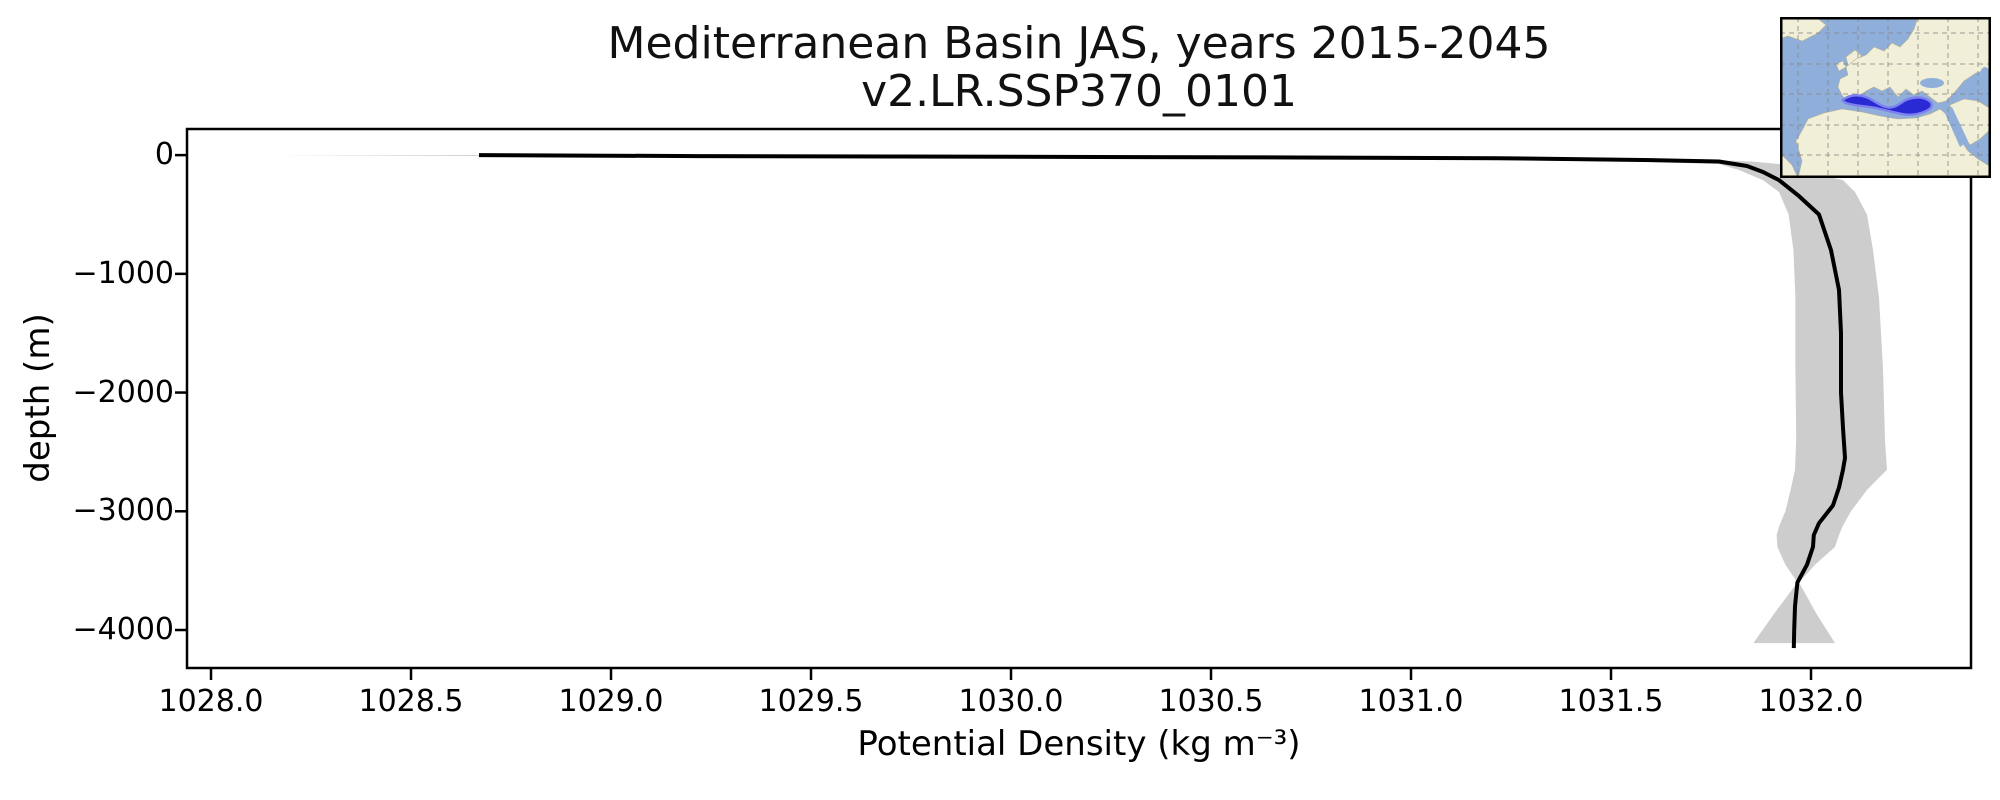 Image resolution: width=2000 pixels, height=800 pixels. What do you see at coordinates (123, 511) in the screenshot?
I see `y-tick-label: −3000` at bounding box center [123, 511].